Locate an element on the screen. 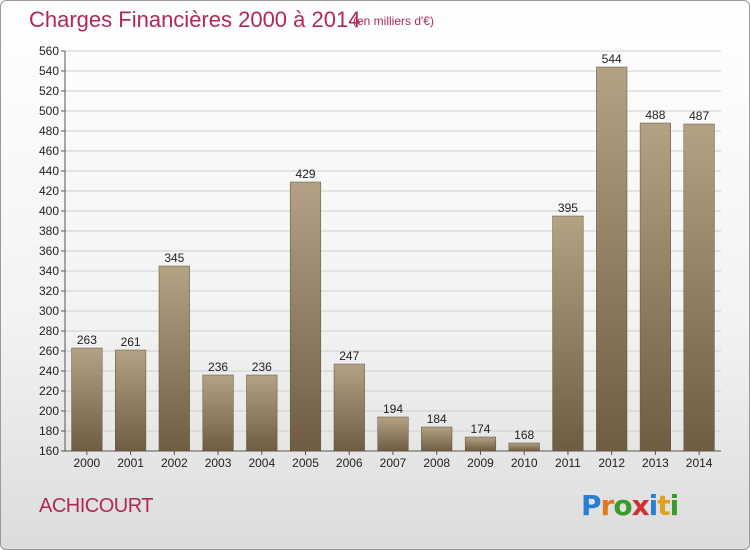 Image resolution: width=750 pixels, height=550 pixels. data-label-2012: 544 is located at coordinates (612, 59).